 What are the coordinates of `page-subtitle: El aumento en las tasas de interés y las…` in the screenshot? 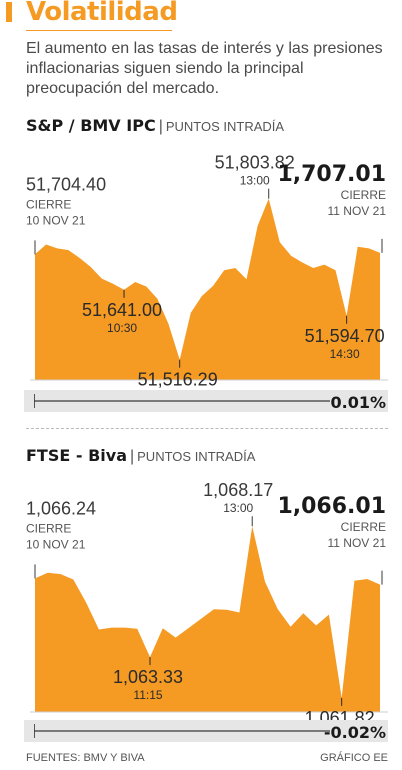 It's located at (204, 68).